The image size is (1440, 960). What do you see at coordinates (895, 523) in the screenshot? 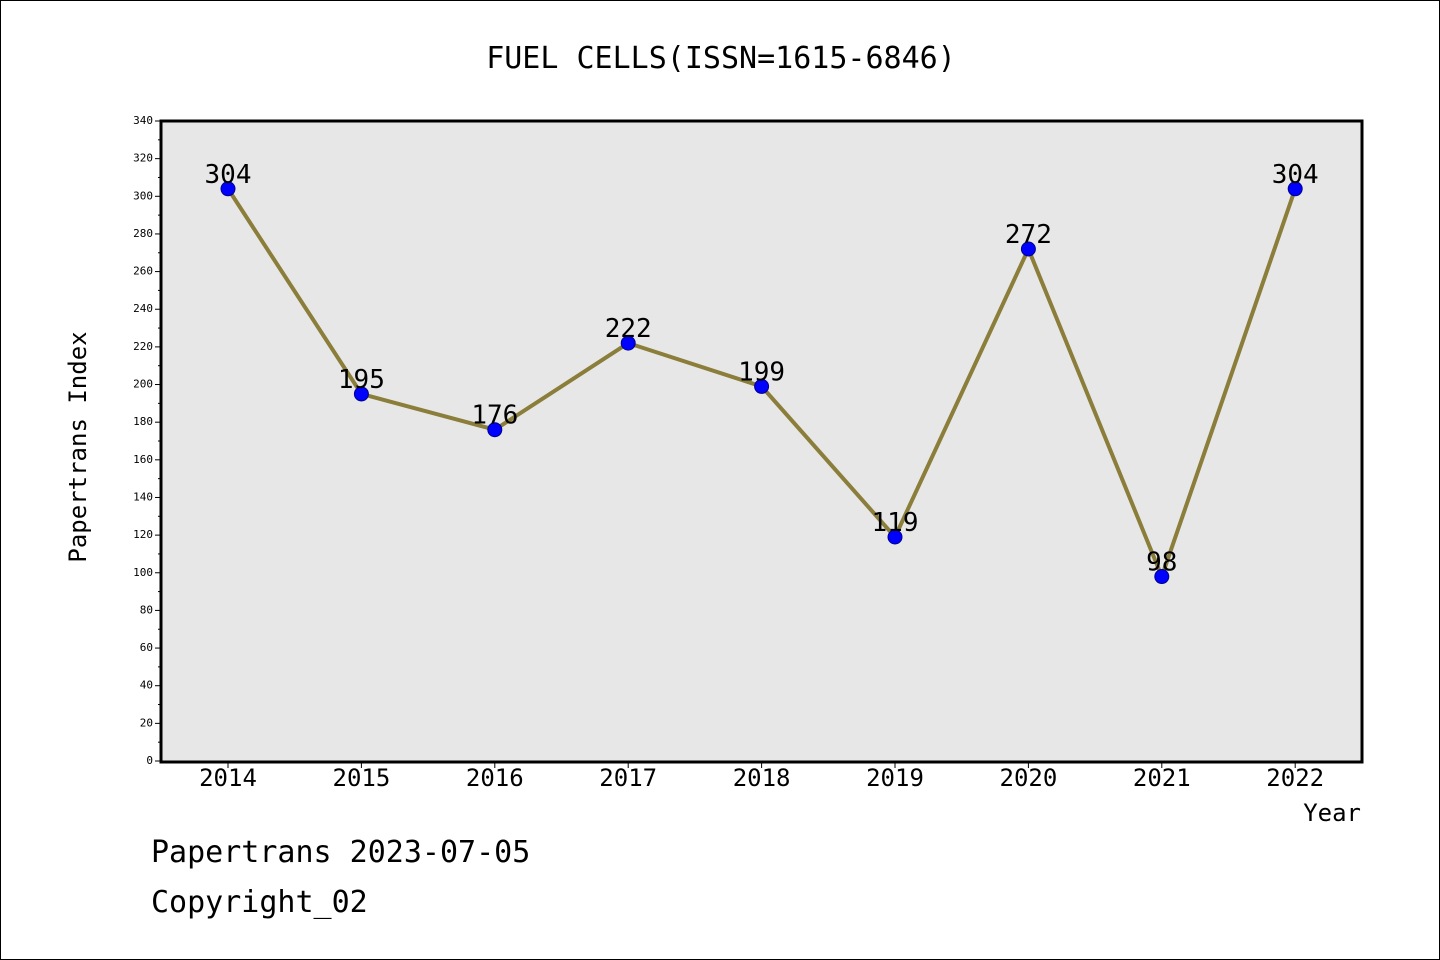
I see `data-label: 119` at bounding box center [895, 523].